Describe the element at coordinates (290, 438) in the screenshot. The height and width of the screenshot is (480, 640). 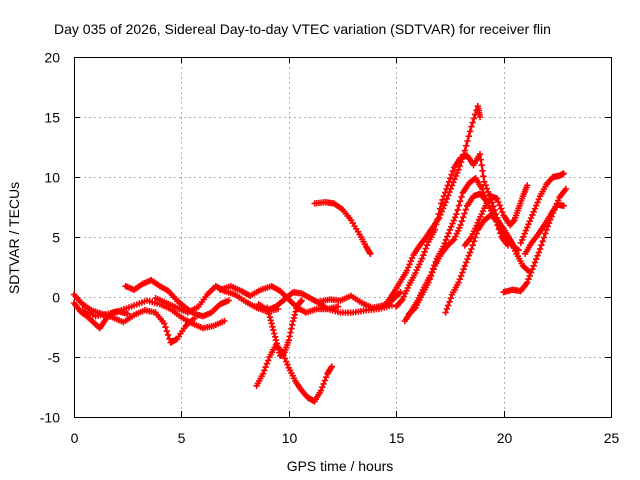
I see `x-tick-label: 10` at that location.